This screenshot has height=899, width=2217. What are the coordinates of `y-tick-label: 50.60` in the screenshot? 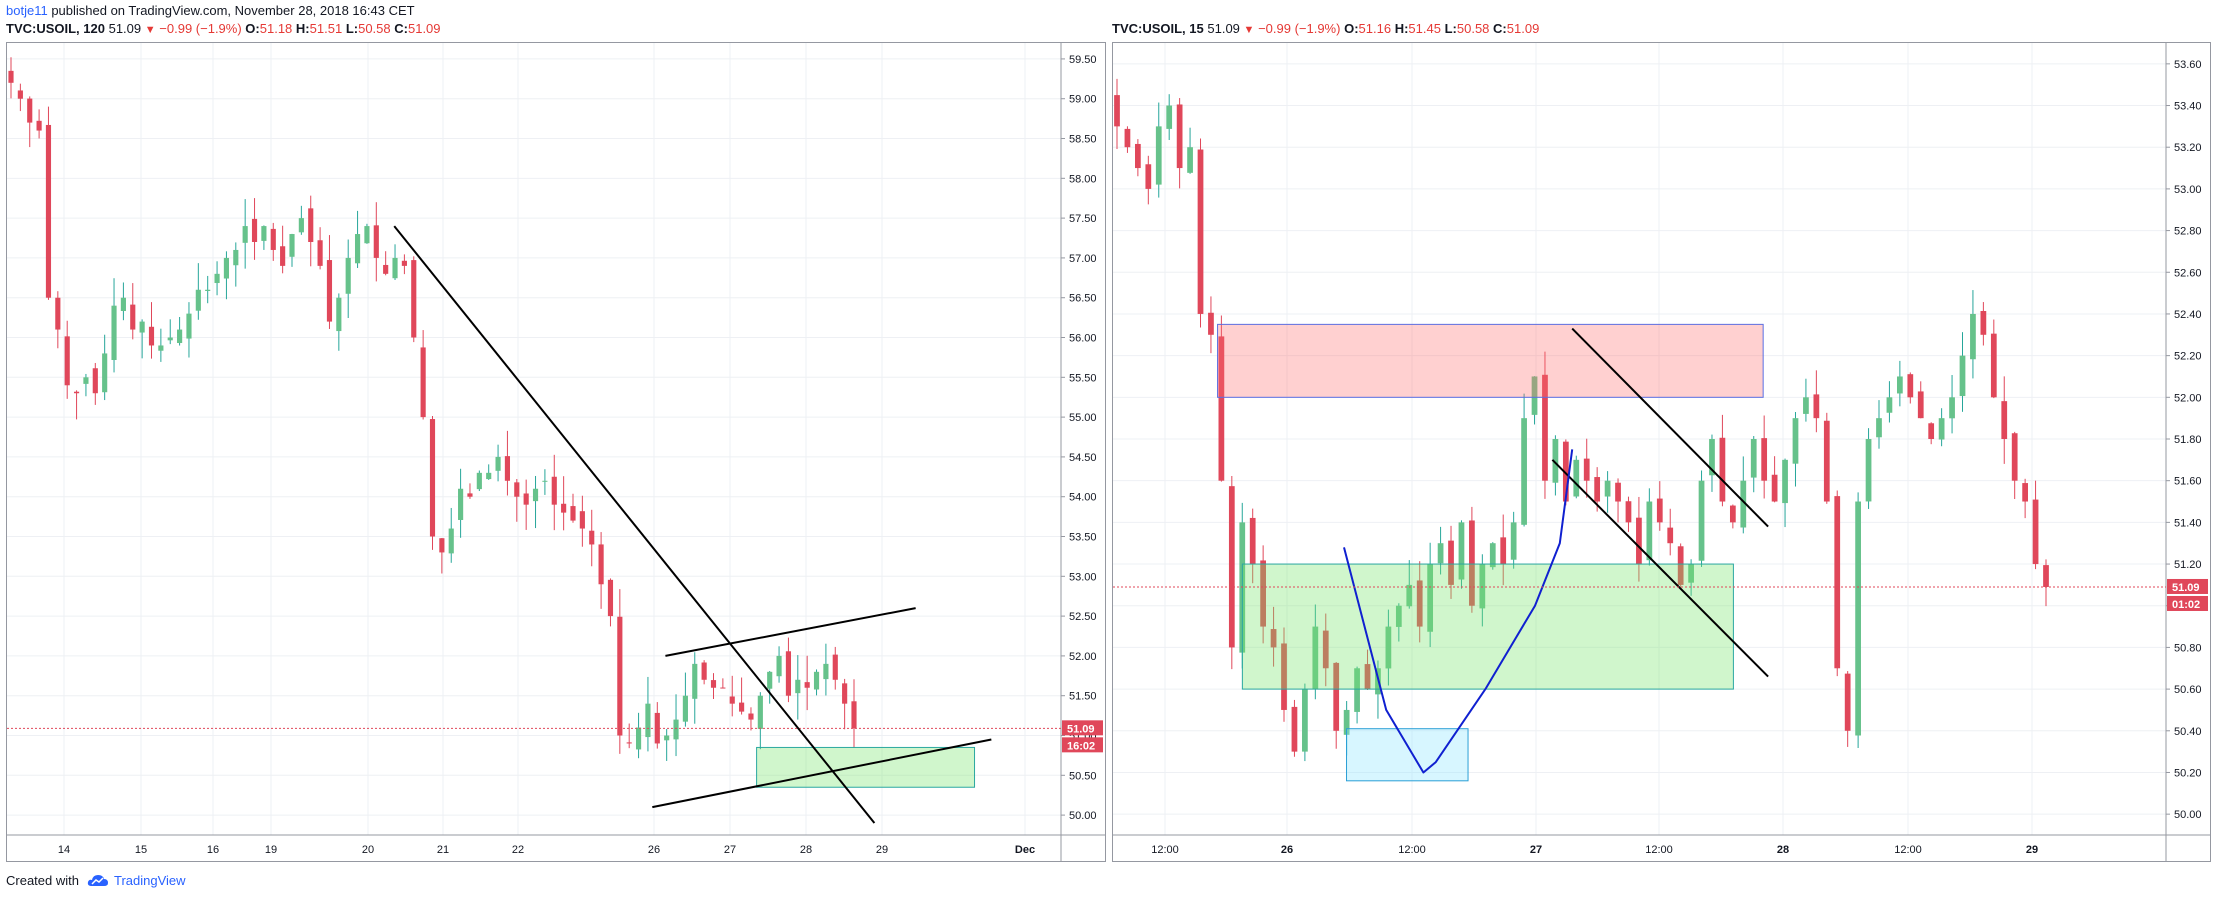 It's located at (2188, 690).